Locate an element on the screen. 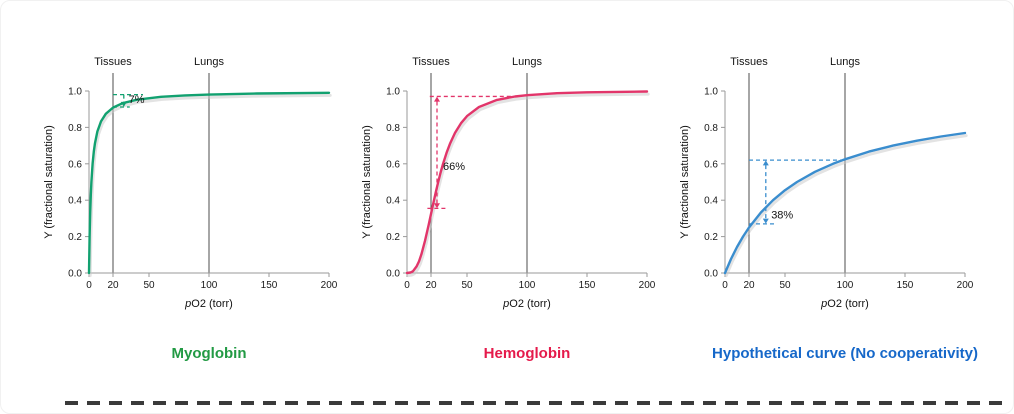 The height and width of the screenshot is (414, 1014). annotation-percent-label: 7% is located at coordinates (137, 100).